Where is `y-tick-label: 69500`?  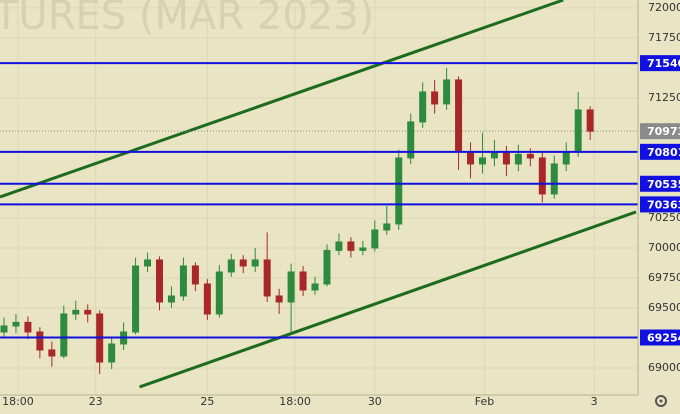 y-tick-label: 69500 is located at coordinates (664, 307).